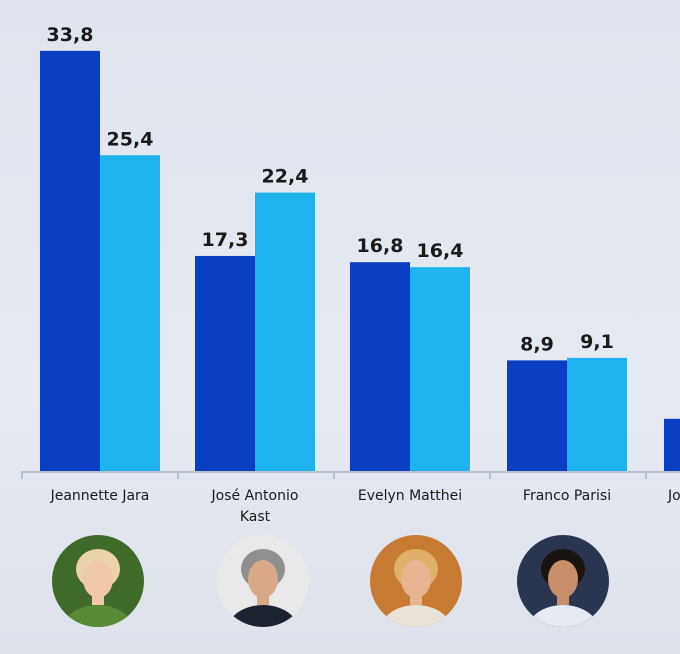 This screenshot has height=654, width=680. Describe the element at coordinates (597, 342) in the screenshot. I see `value-label-4-series-2: 9,1` at that location.